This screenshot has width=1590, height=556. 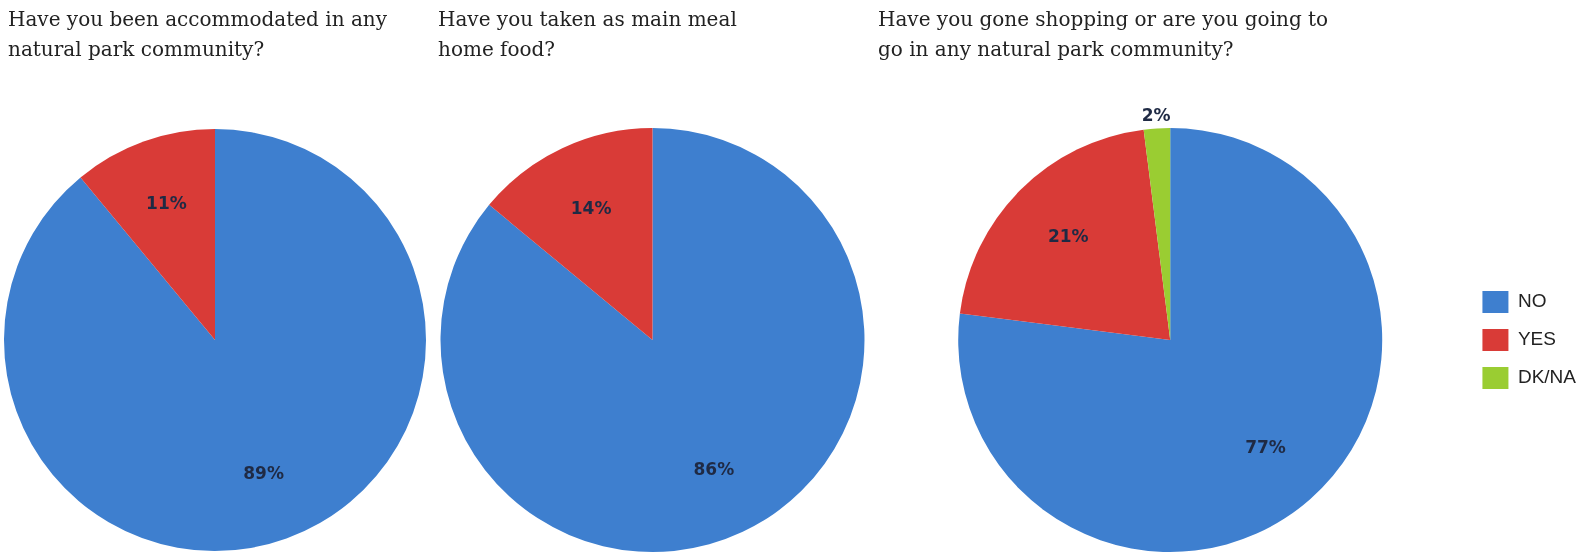 I want to click on legend-label: YES, so click(x=1536, y=339).